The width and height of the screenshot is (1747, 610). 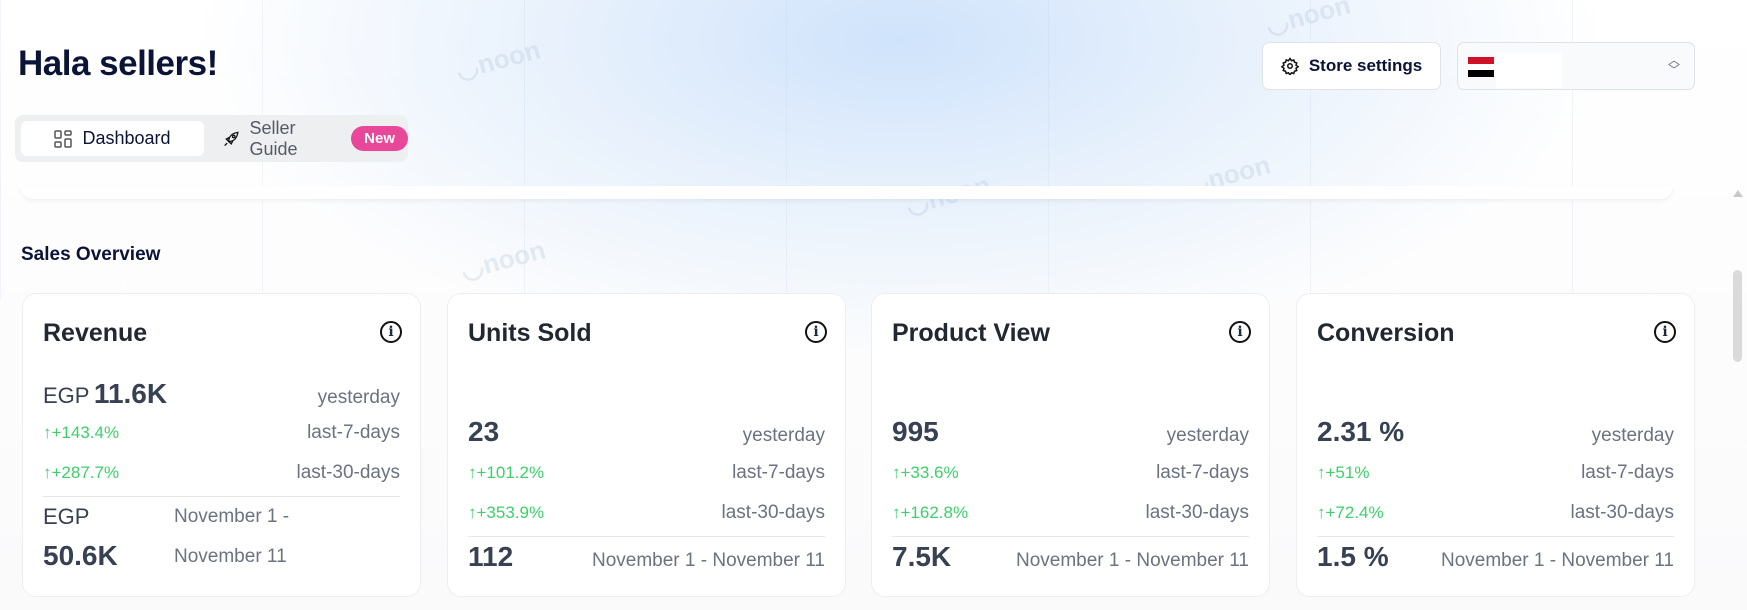 I want to click on country-name-redacted, so click(x=1529, y=70).